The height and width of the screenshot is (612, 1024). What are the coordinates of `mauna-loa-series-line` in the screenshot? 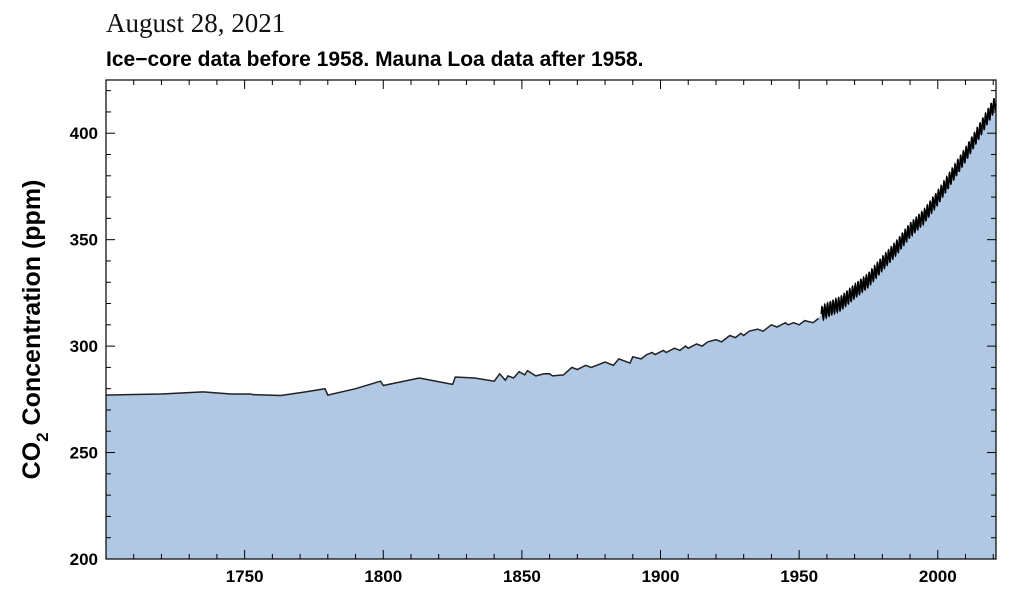 It's located at (908, 210).